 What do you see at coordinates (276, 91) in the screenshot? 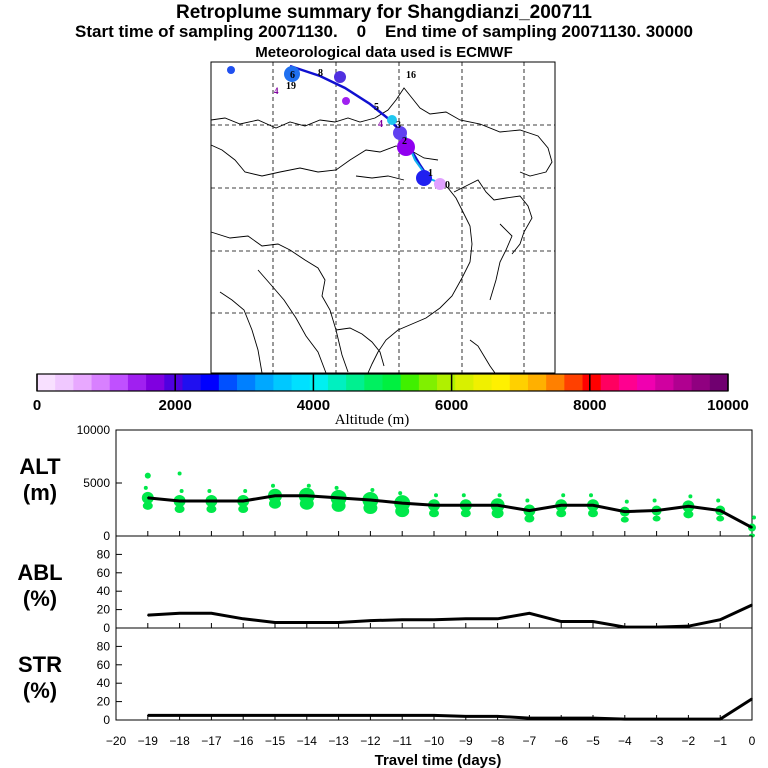
I see `map-label: 4` at bounding box center [276, 91].